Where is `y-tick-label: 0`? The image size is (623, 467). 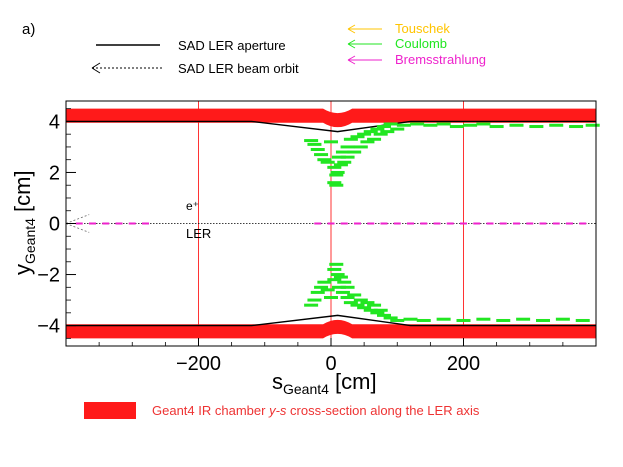 y-tick-label: 0 is located at coordinates (54, 225).